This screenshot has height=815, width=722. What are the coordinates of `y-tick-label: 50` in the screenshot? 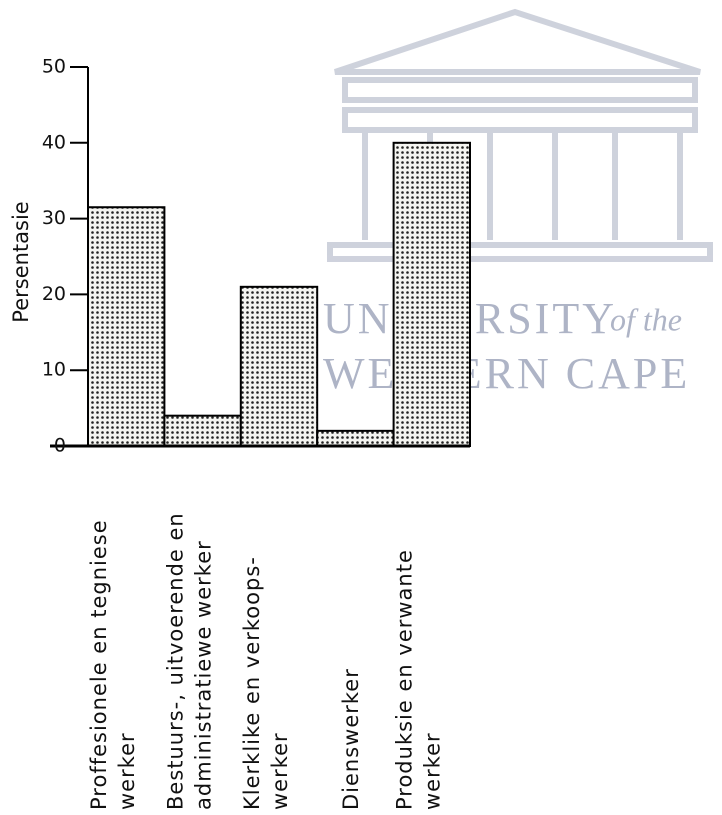 It's located at (54, 67).